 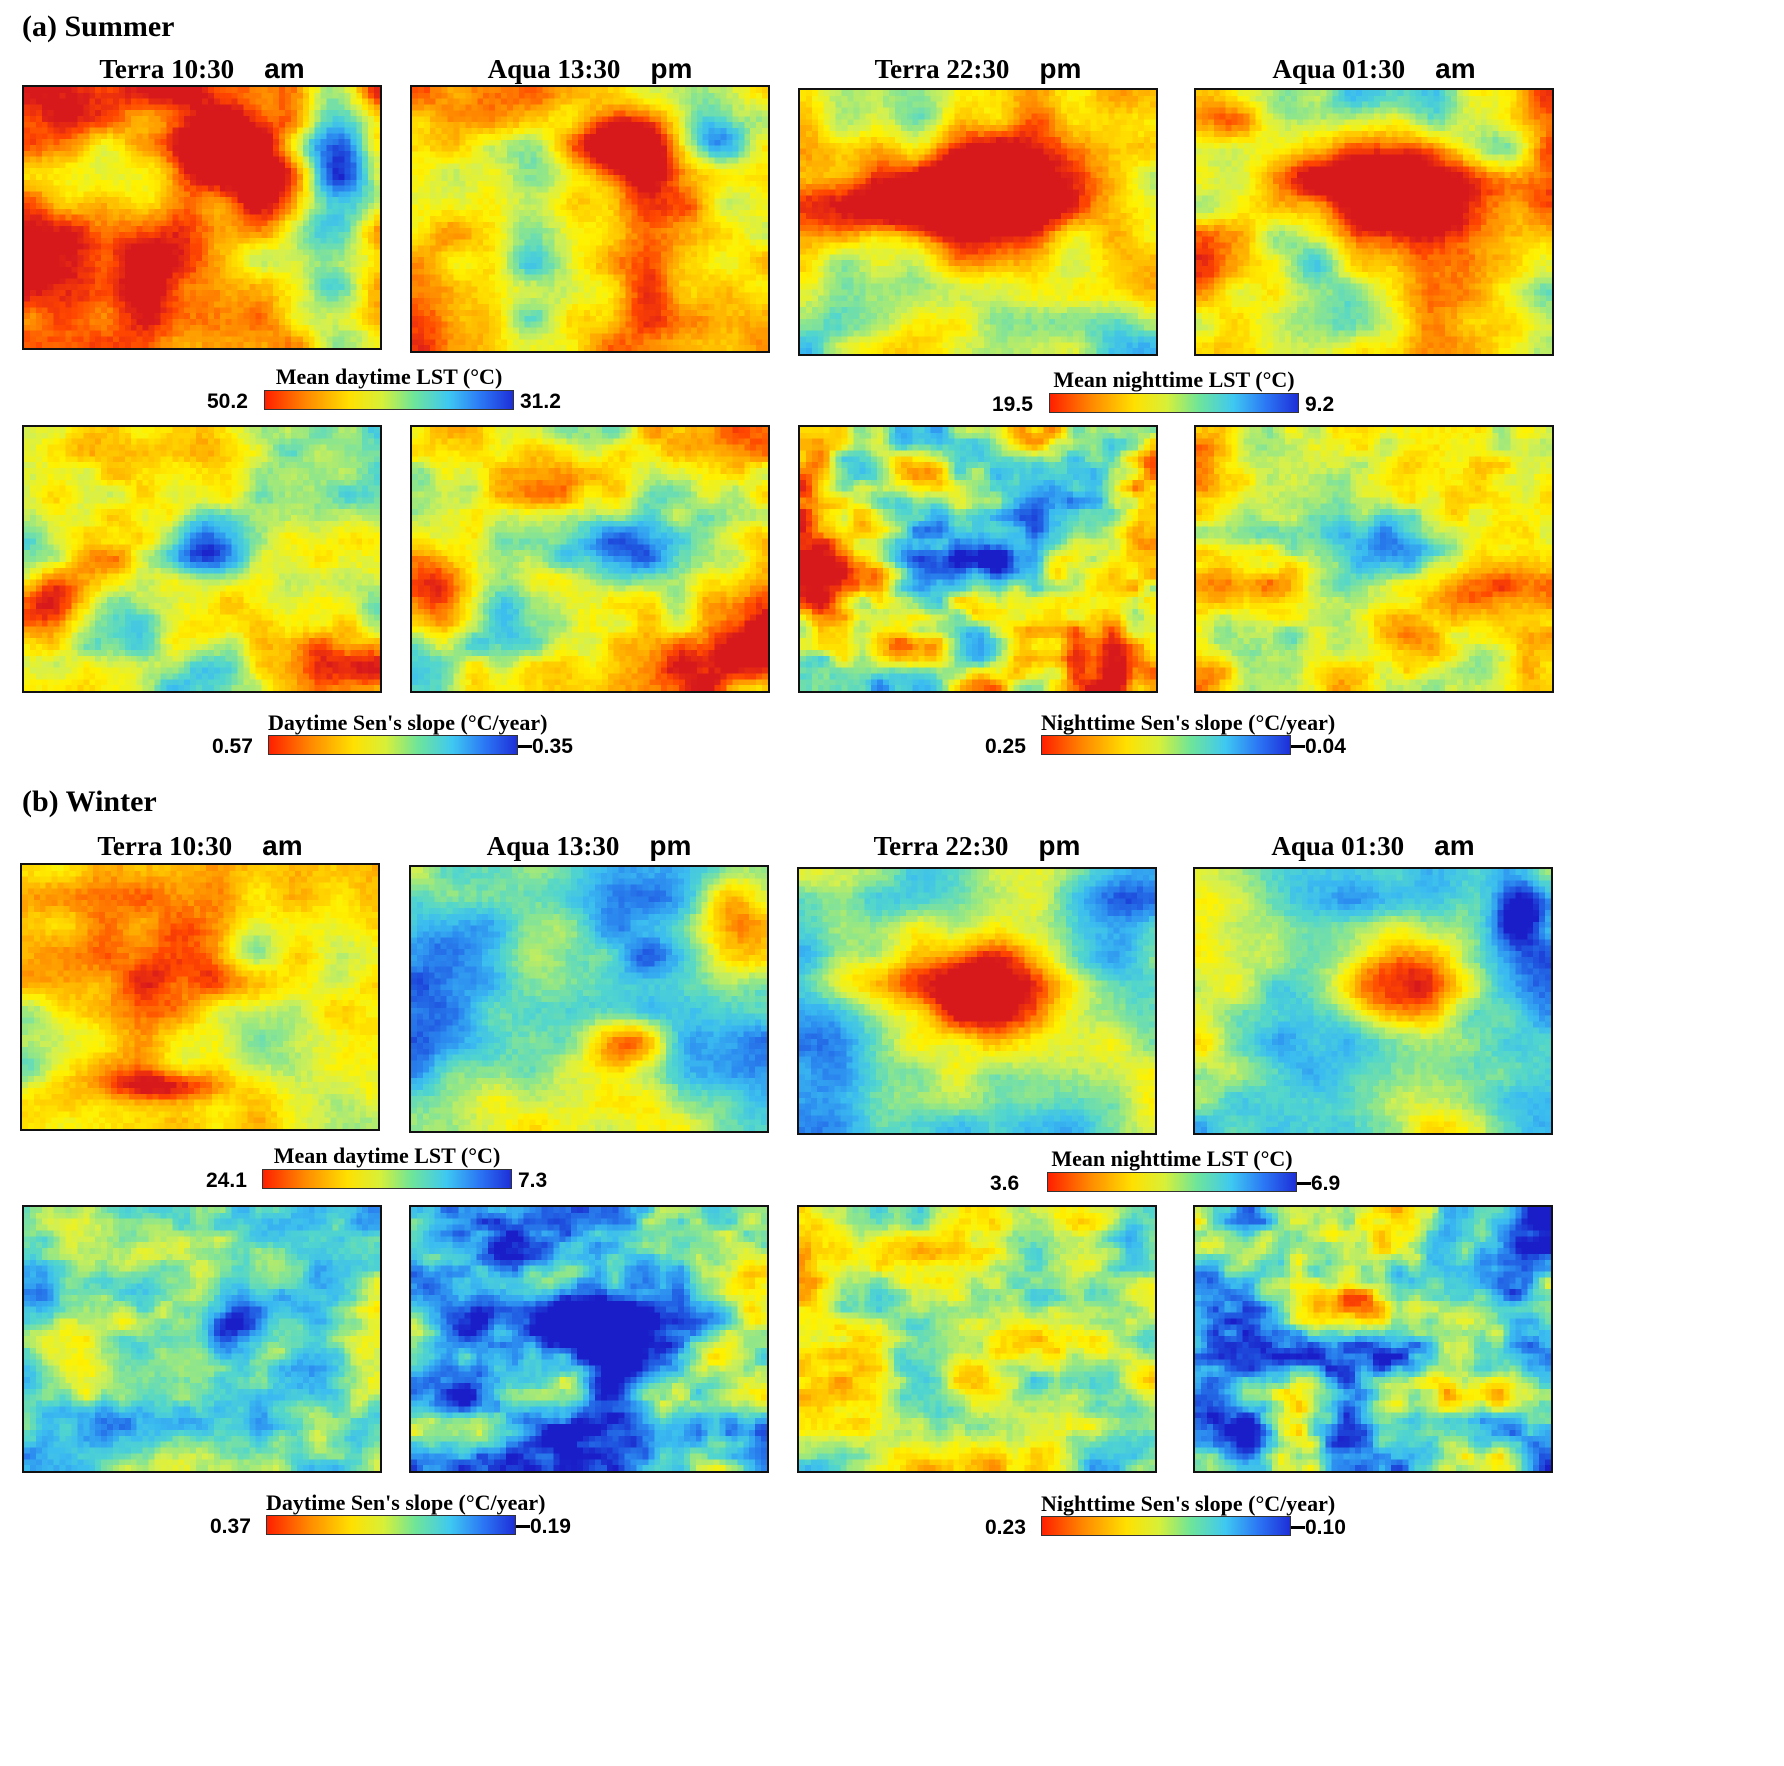 I want to click on map-summer-aqua-night-slope, so click(x=1374, y=559).